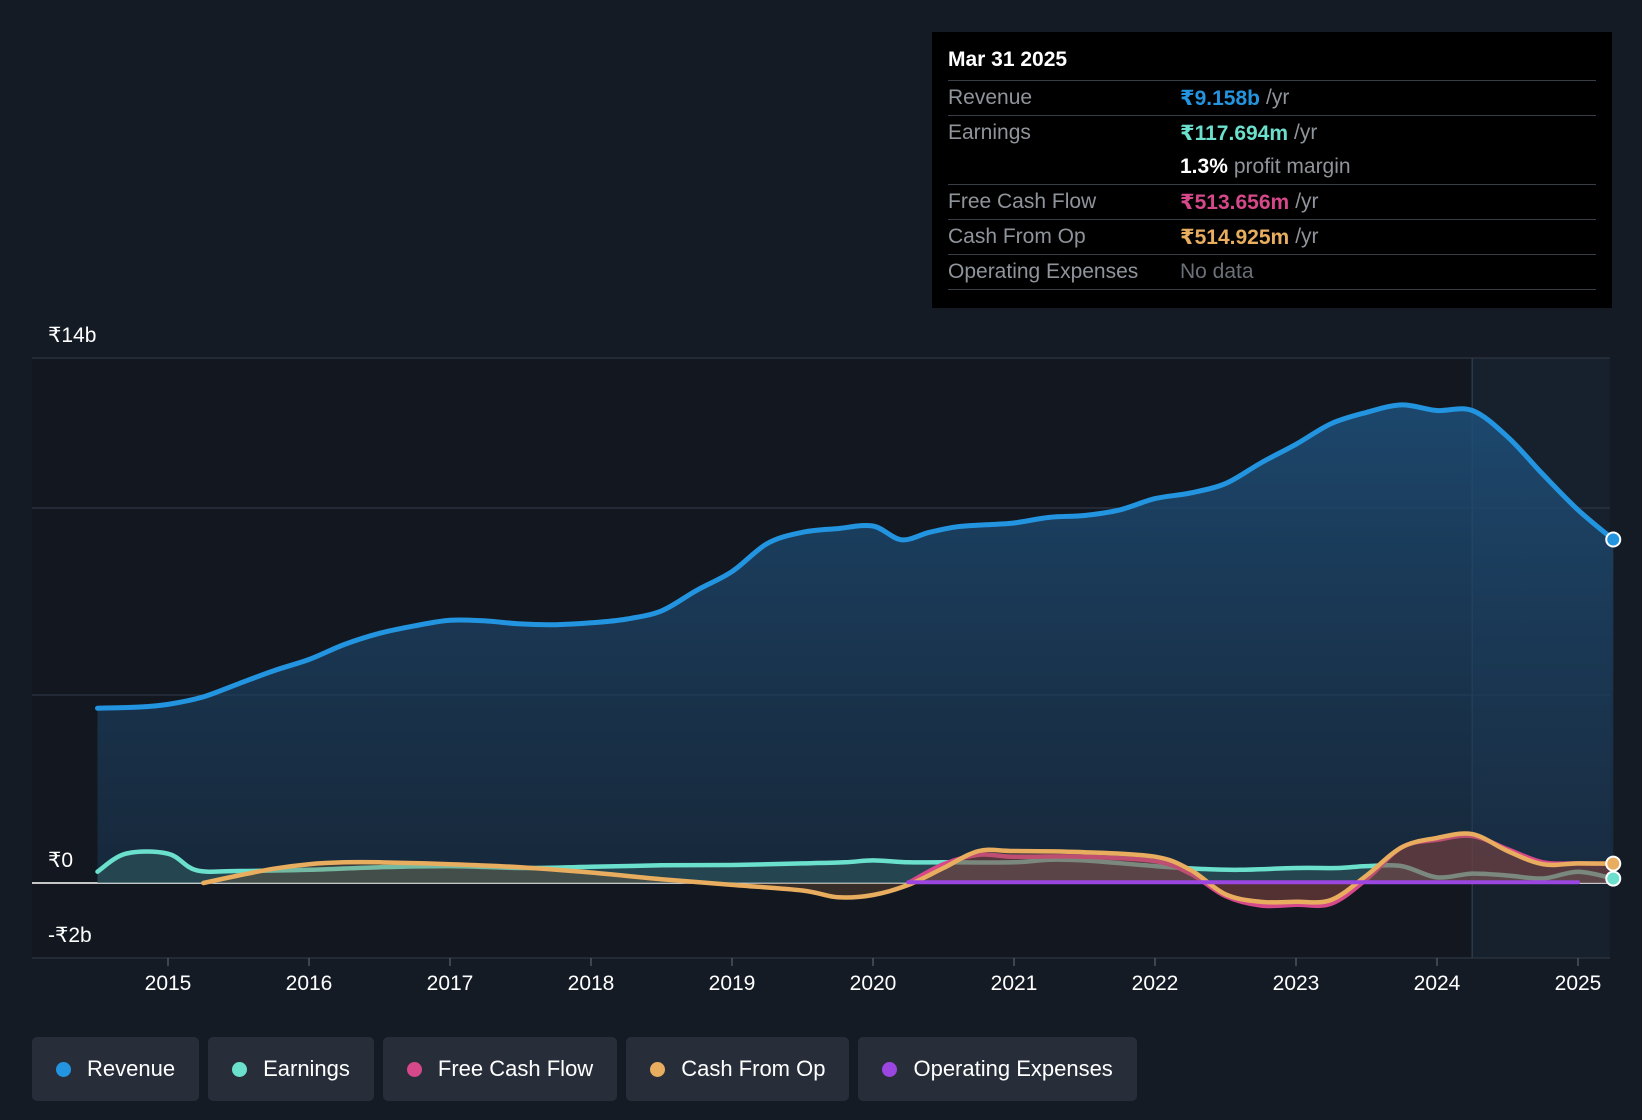 The image size is (1642, 1120). Describe the element at coordinates (1204, 166) in the screenshot. I see `tooltip-value: 1.3%` at that location.